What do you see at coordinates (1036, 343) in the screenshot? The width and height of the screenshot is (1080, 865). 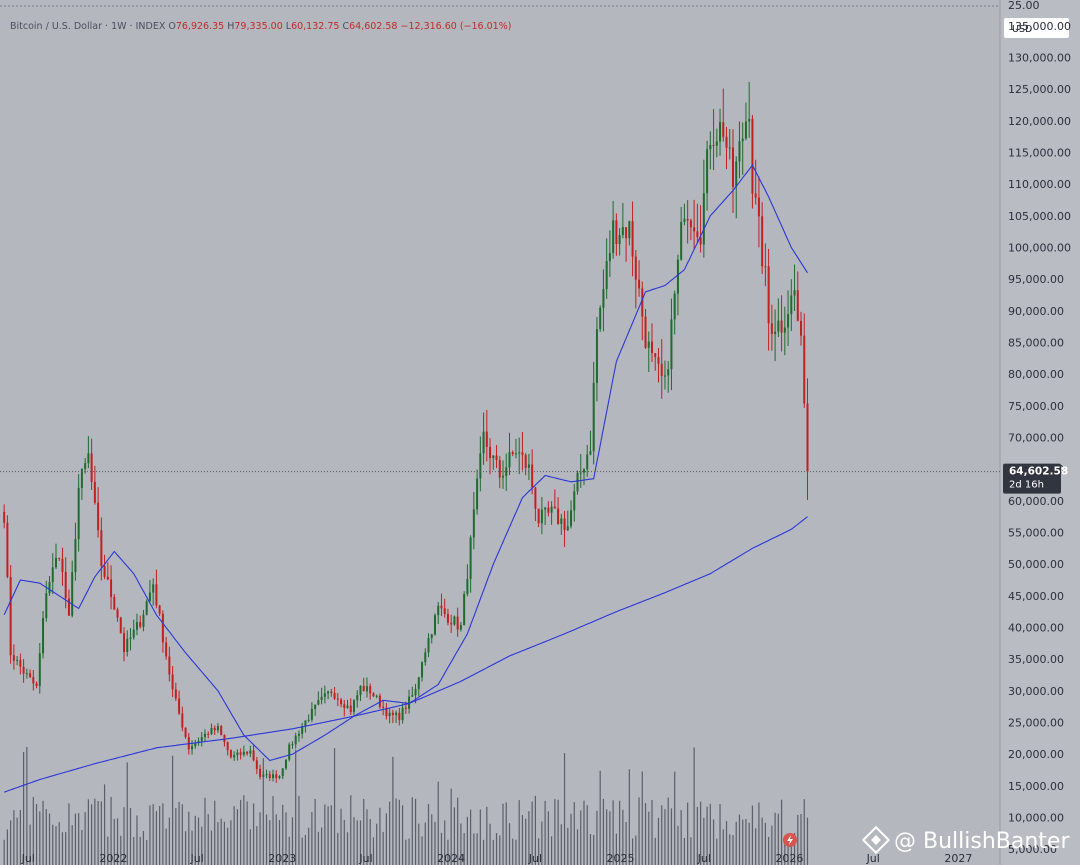 I see `price-tick-label: 85,000.00` at bounding box center [1036, 343].